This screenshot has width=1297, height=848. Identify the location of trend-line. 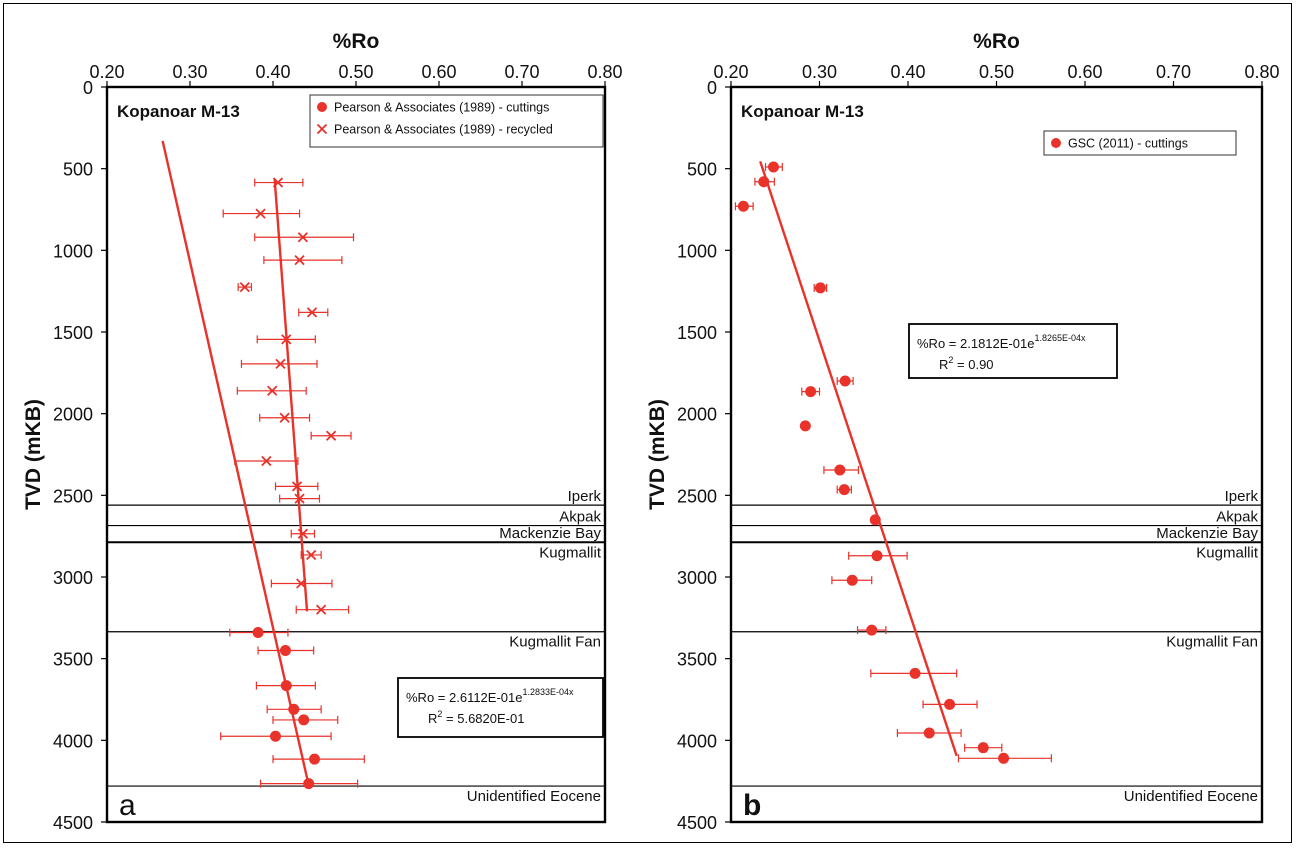
(858, 458).